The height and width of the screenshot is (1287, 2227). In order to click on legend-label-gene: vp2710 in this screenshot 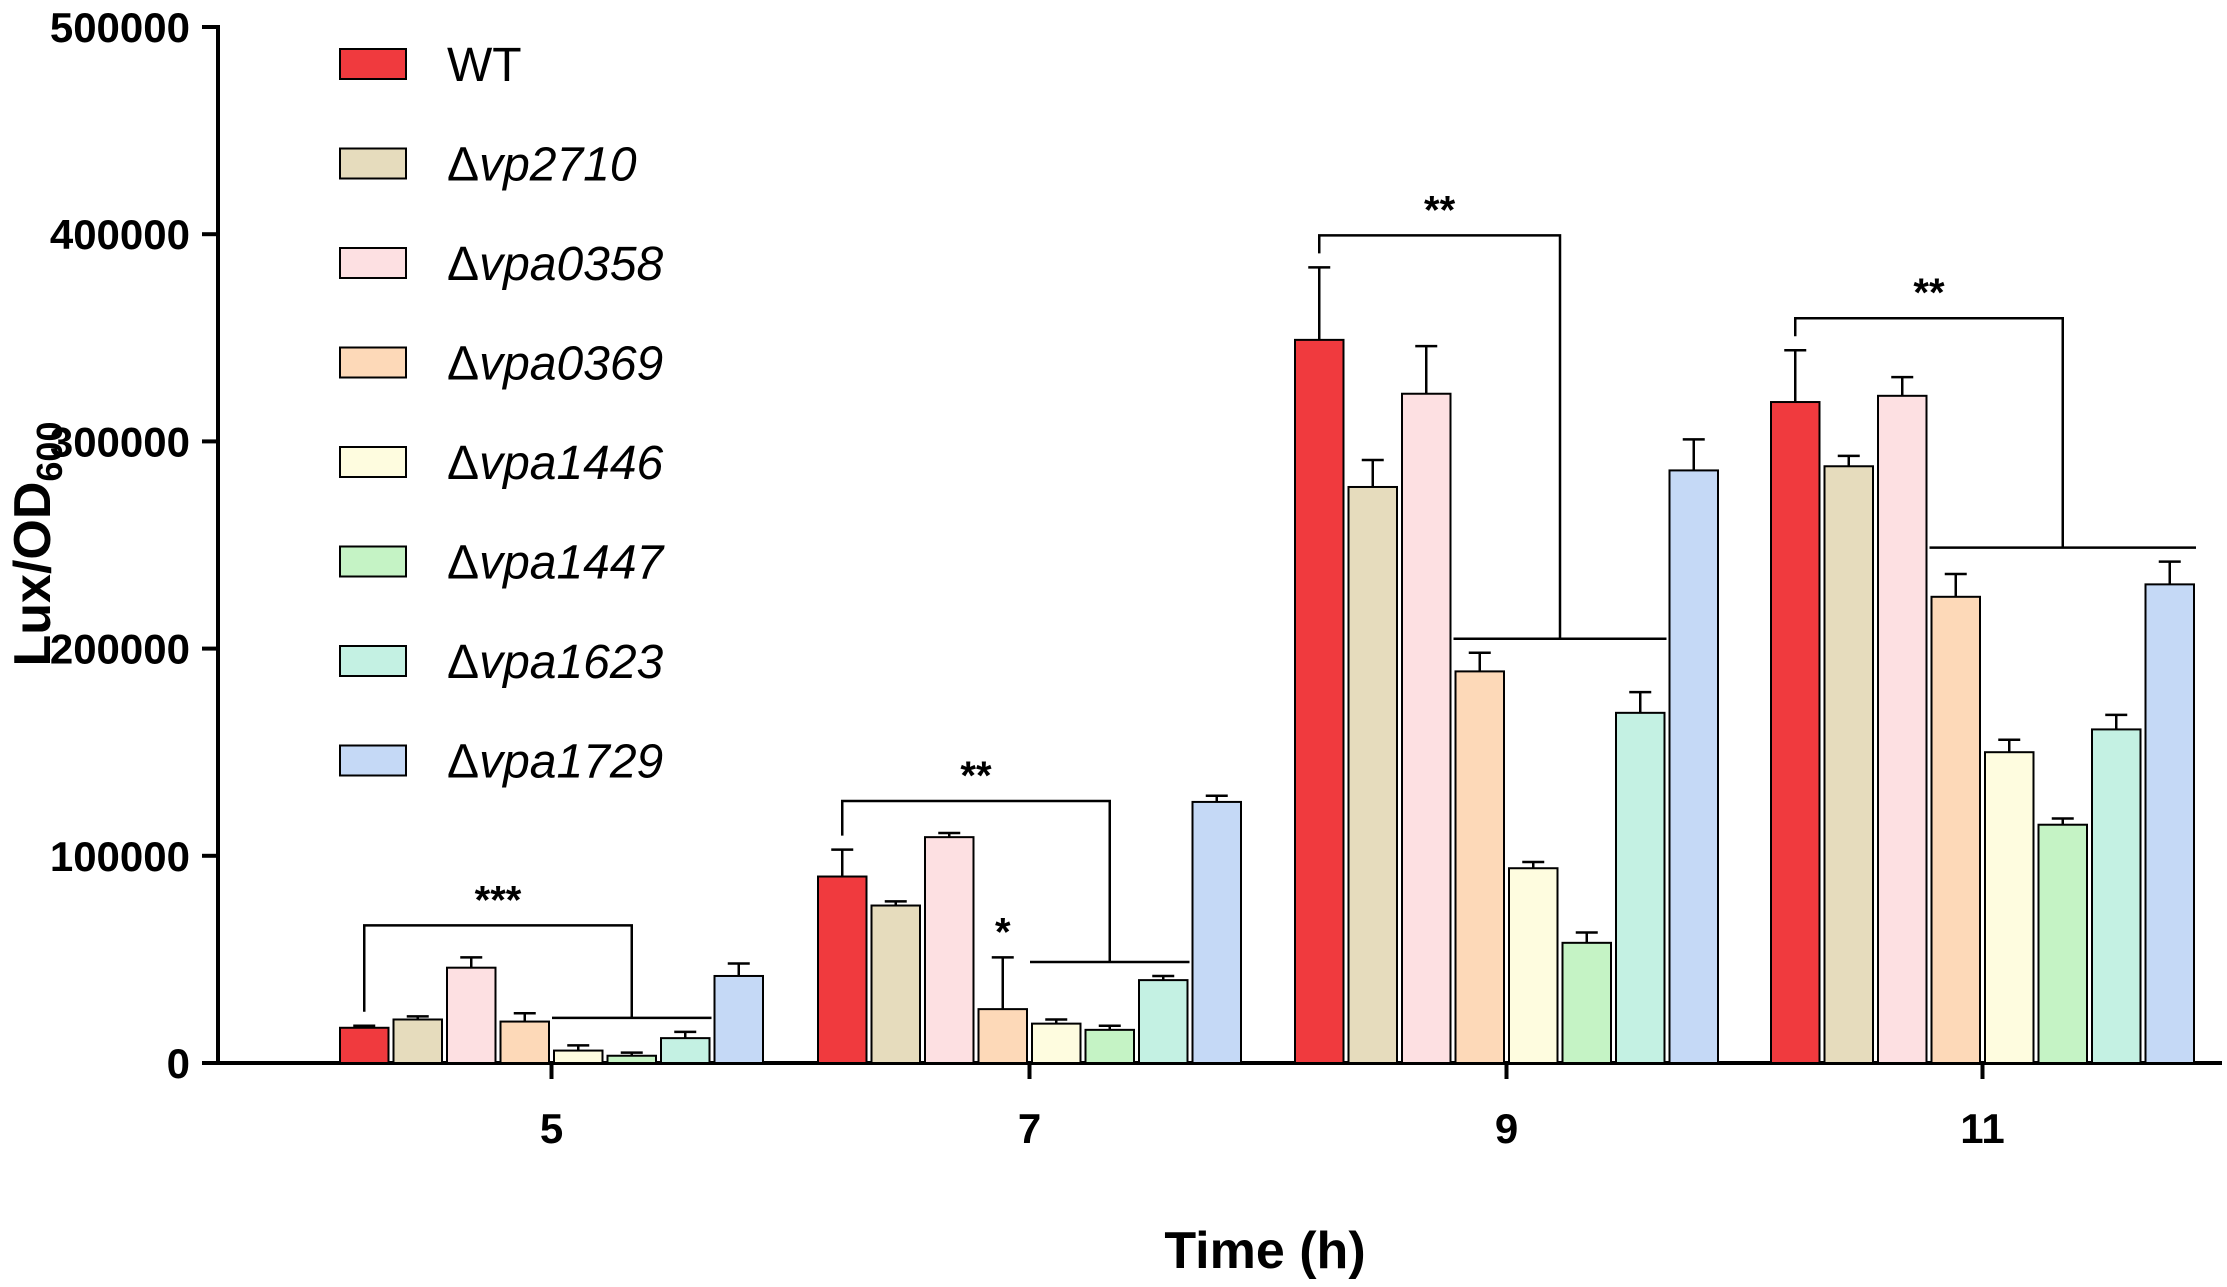, I will do `click(558, 165)`.